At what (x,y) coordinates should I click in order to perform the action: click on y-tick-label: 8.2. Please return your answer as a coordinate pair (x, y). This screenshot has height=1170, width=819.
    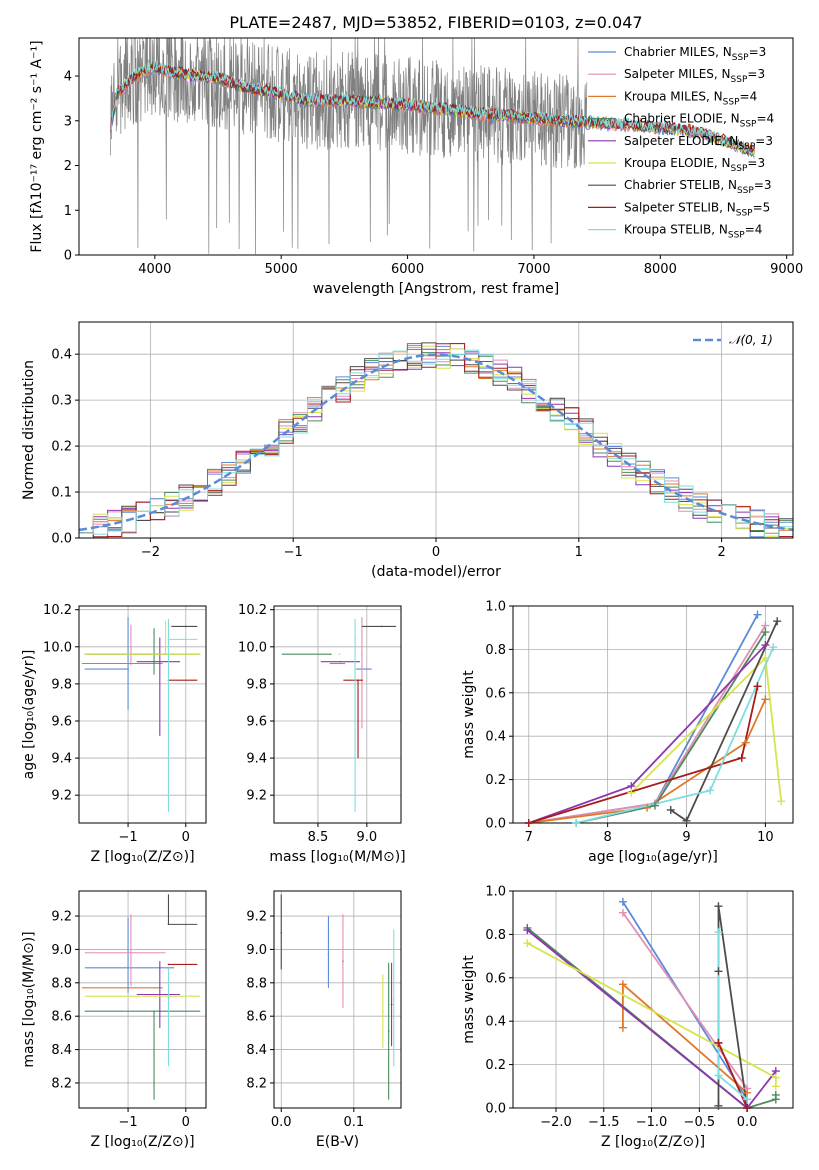
    Looking at the image, I should click on (256, 1083).